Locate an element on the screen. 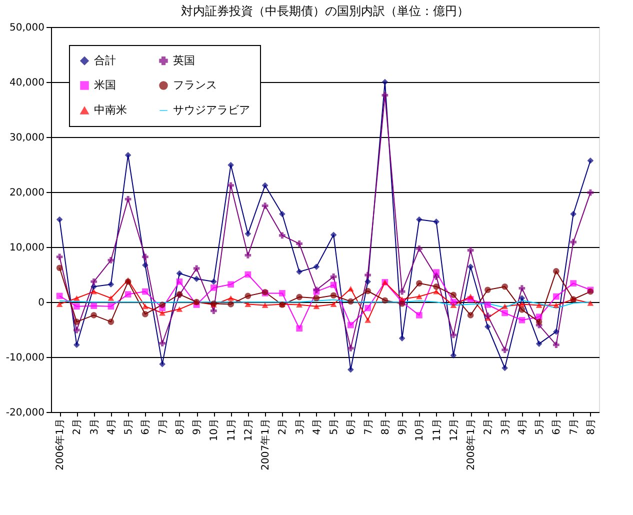 Image resolution: width=633 pixels, height=515 pixels. y-tick-label: 0 is located at coordinates (41, 303).